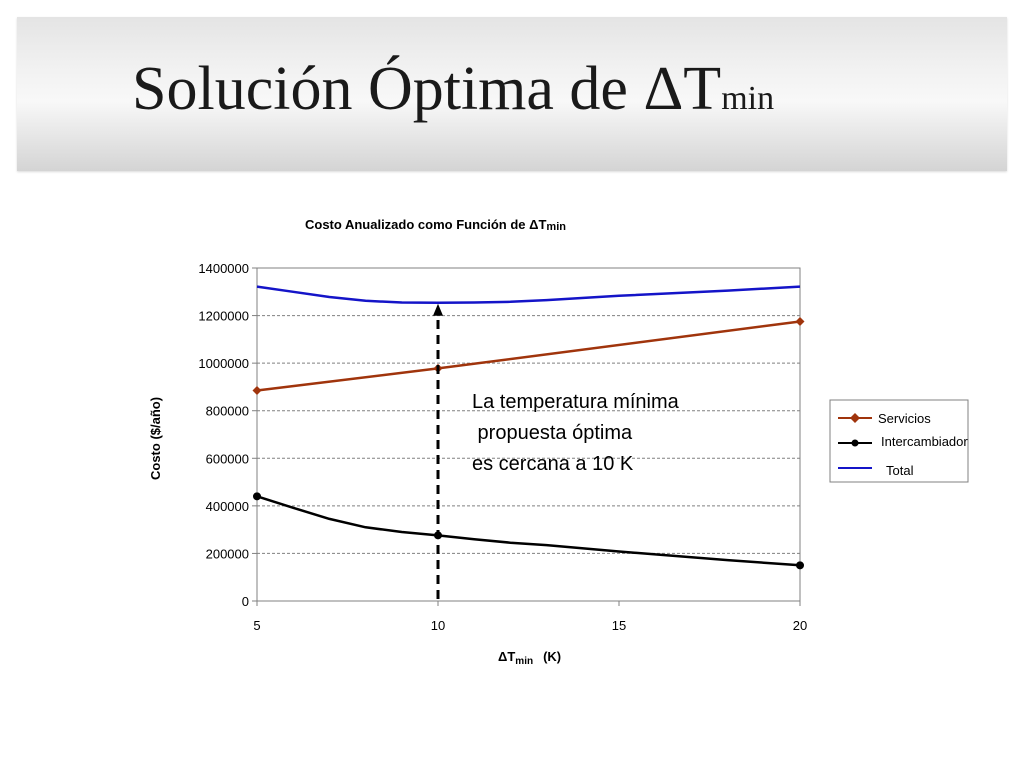 The height and width of the screenshot is (768, 1024). Describe the element at coordinates (155, 438) in the screenshot. I see `y-axis-label: Costo ($/año)` at that location.